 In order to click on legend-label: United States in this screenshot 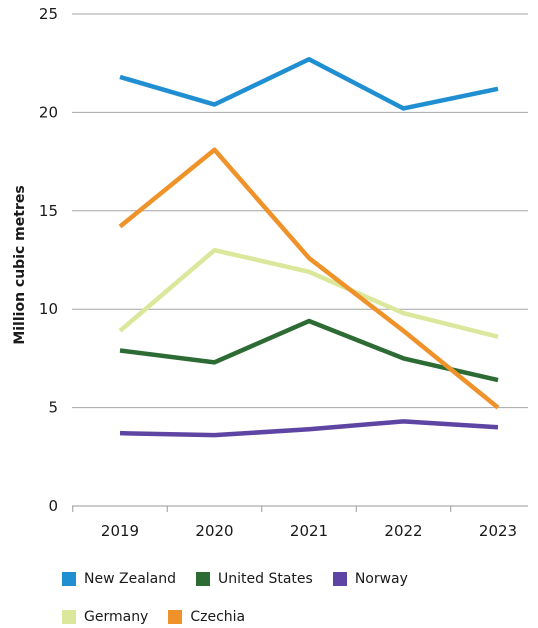, I will do `click(265, 579)`.